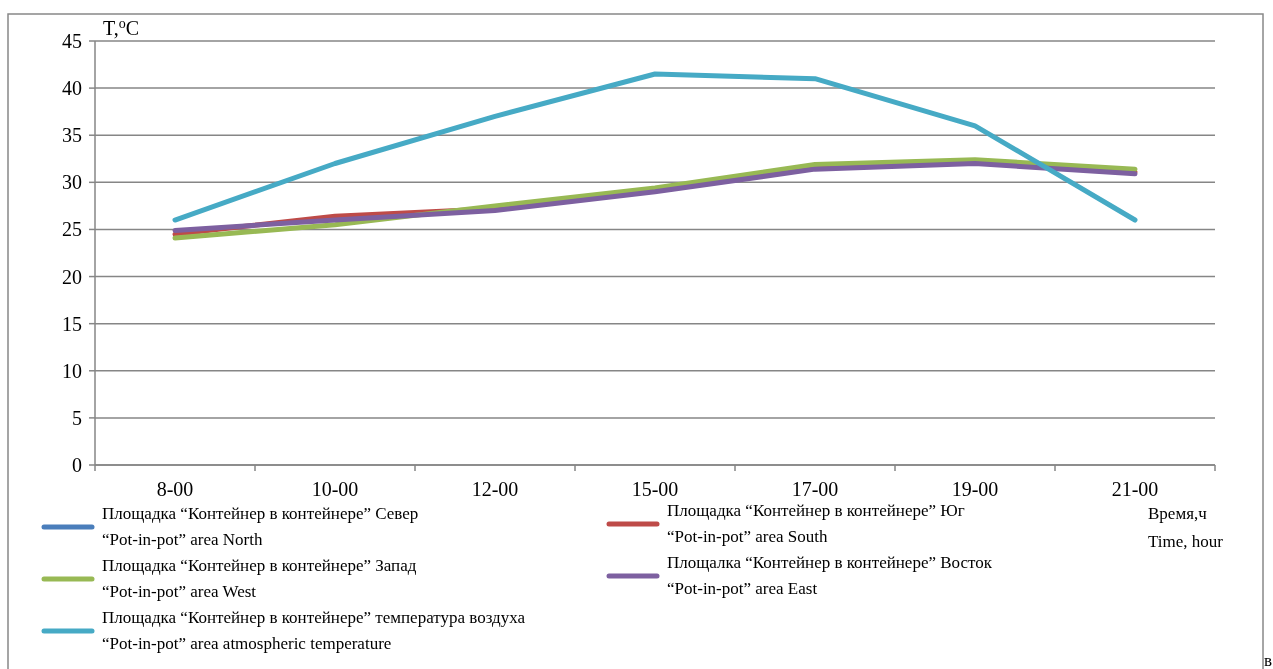  What do you see at coordinates (1268, 660) in the screenshot?
I see `text: в` at bounding box center [1268, 660].